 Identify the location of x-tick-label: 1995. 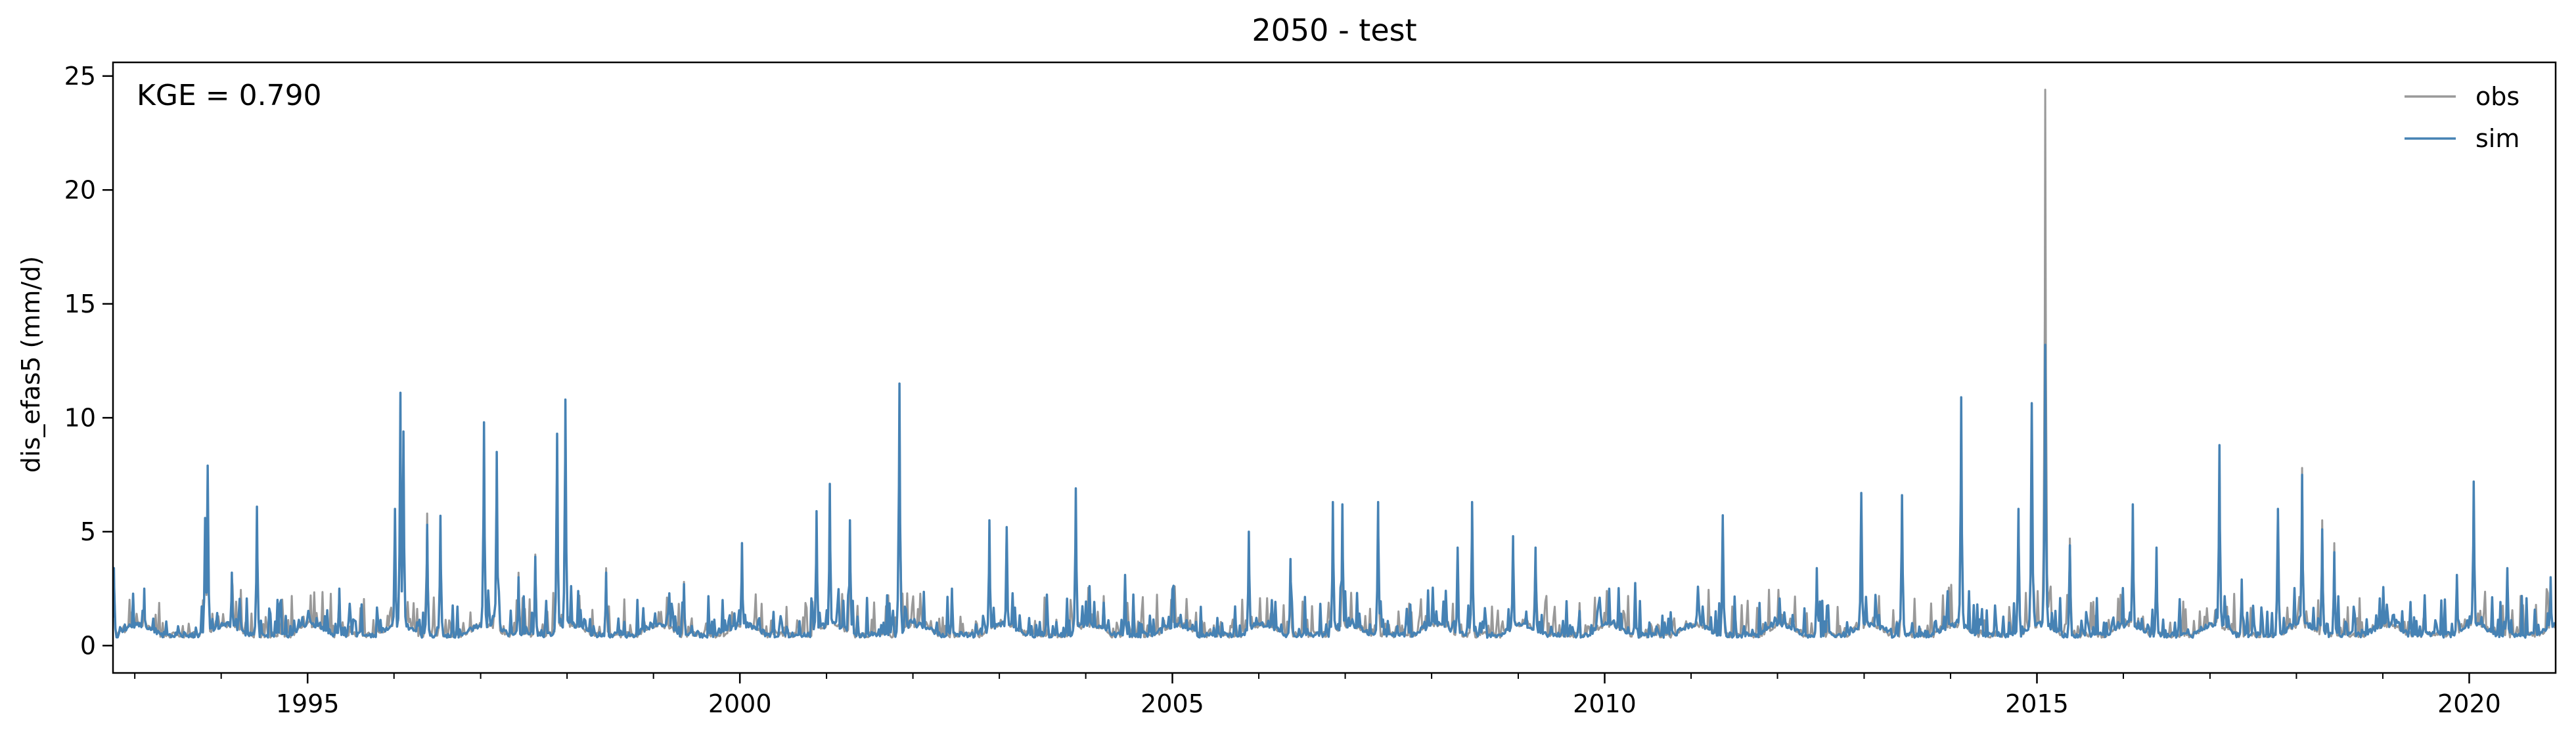
(308, 703).